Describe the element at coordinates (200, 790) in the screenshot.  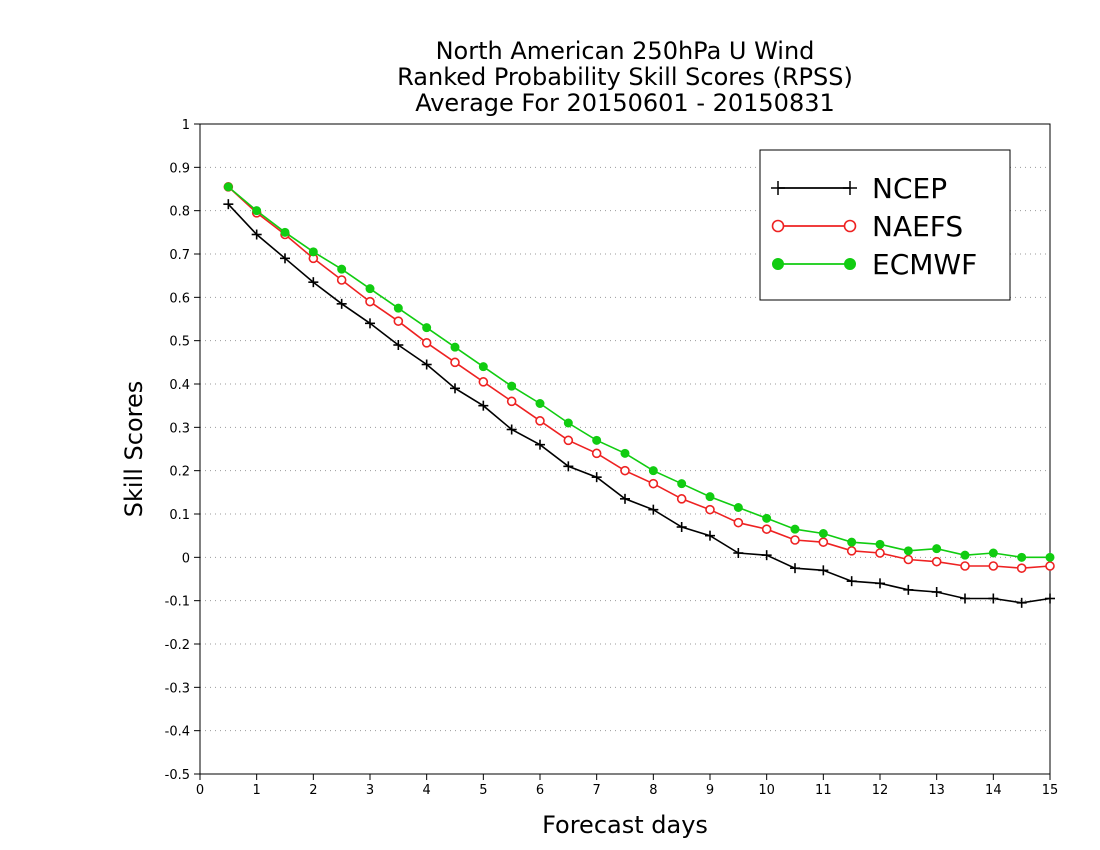
I see `x-tick-label: 0` at that location.